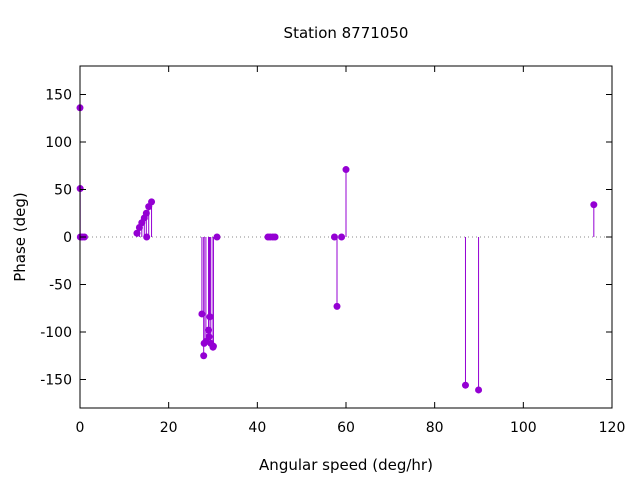 This screenshot has width=640, height=480. I want to click on y-tick-label: -150, so click(56, 381).